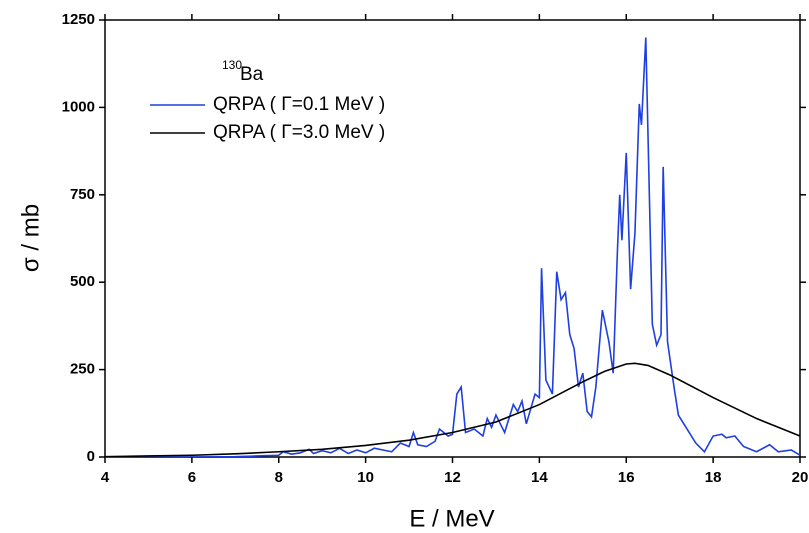  What do you see at coordinates (192, 477) in the screenshot?
I see `x-tick-label: 6` at bounding box center [192, 477].